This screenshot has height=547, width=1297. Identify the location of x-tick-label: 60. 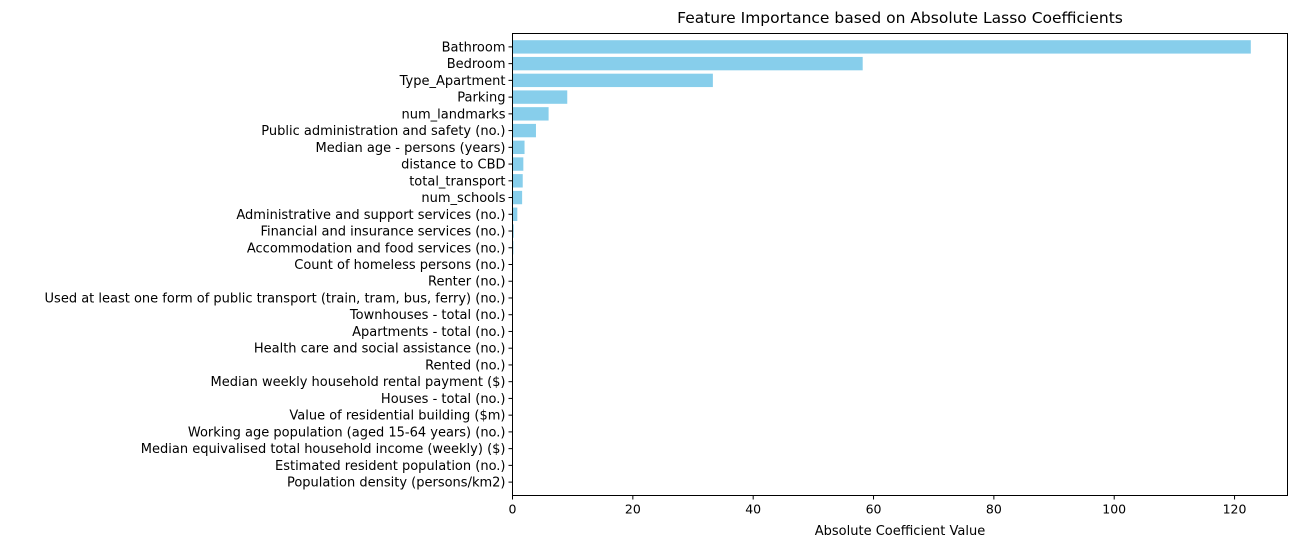
(874, 509).